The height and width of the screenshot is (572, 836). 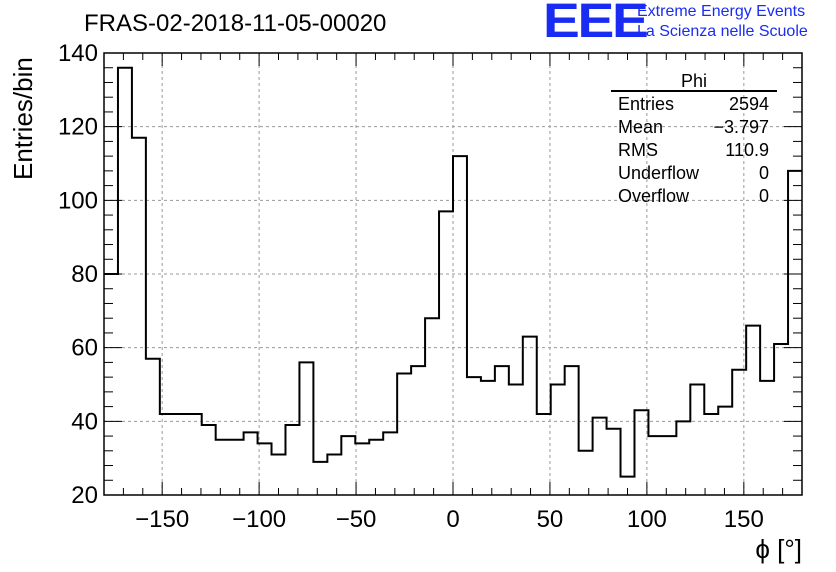 I want to click on stats-title: Phi, so click(x=694, y=81).